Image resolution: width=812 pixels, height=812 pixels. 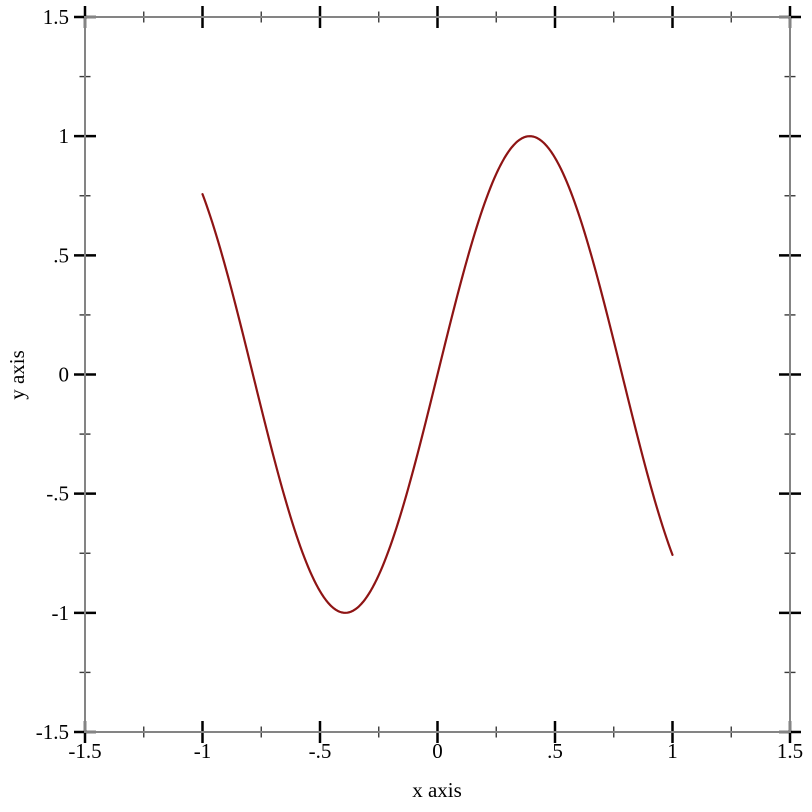 What do you see at coordinates (437, 790) in the screenshot?
I see `x-axis-title: x axis` at bounding box center [437, 790].